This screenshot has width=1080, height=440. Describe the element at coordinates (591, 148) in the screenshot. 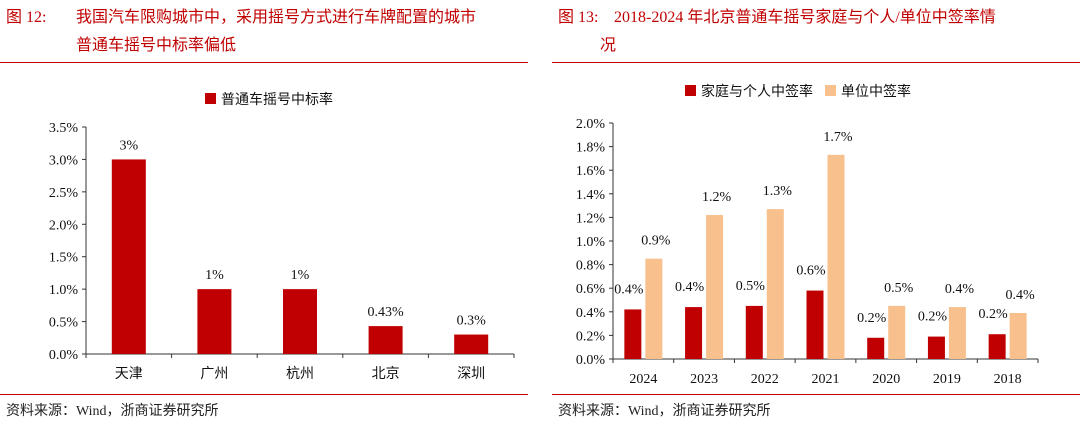

I see `y-tick-label: 1.8%` at that location.